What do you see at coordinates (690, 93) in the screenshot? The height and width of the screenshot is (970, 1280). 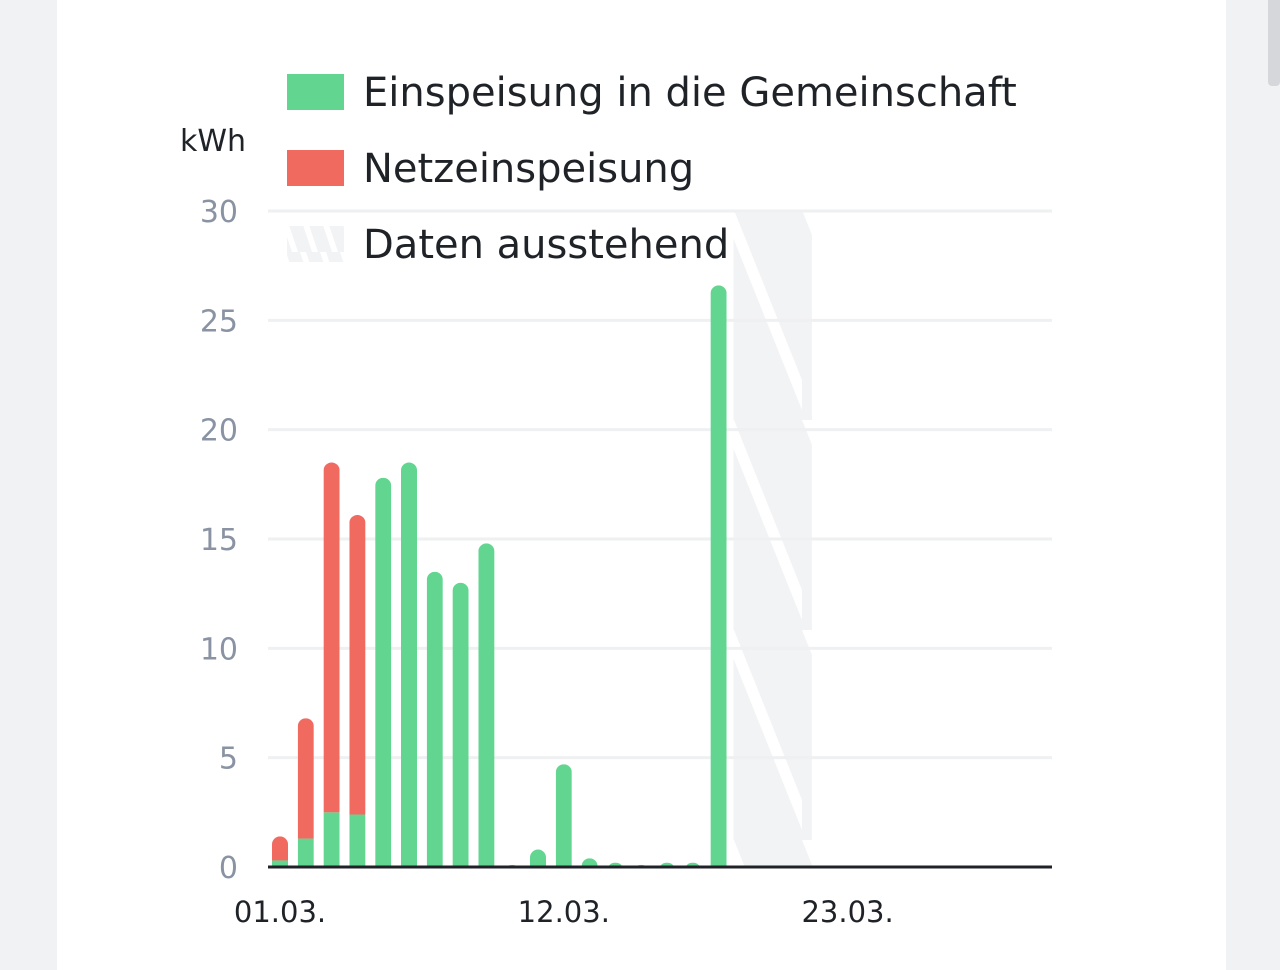 I see `legend-label: Einspeisung in die Gemeinschaft` at bounding box center [690, 93].